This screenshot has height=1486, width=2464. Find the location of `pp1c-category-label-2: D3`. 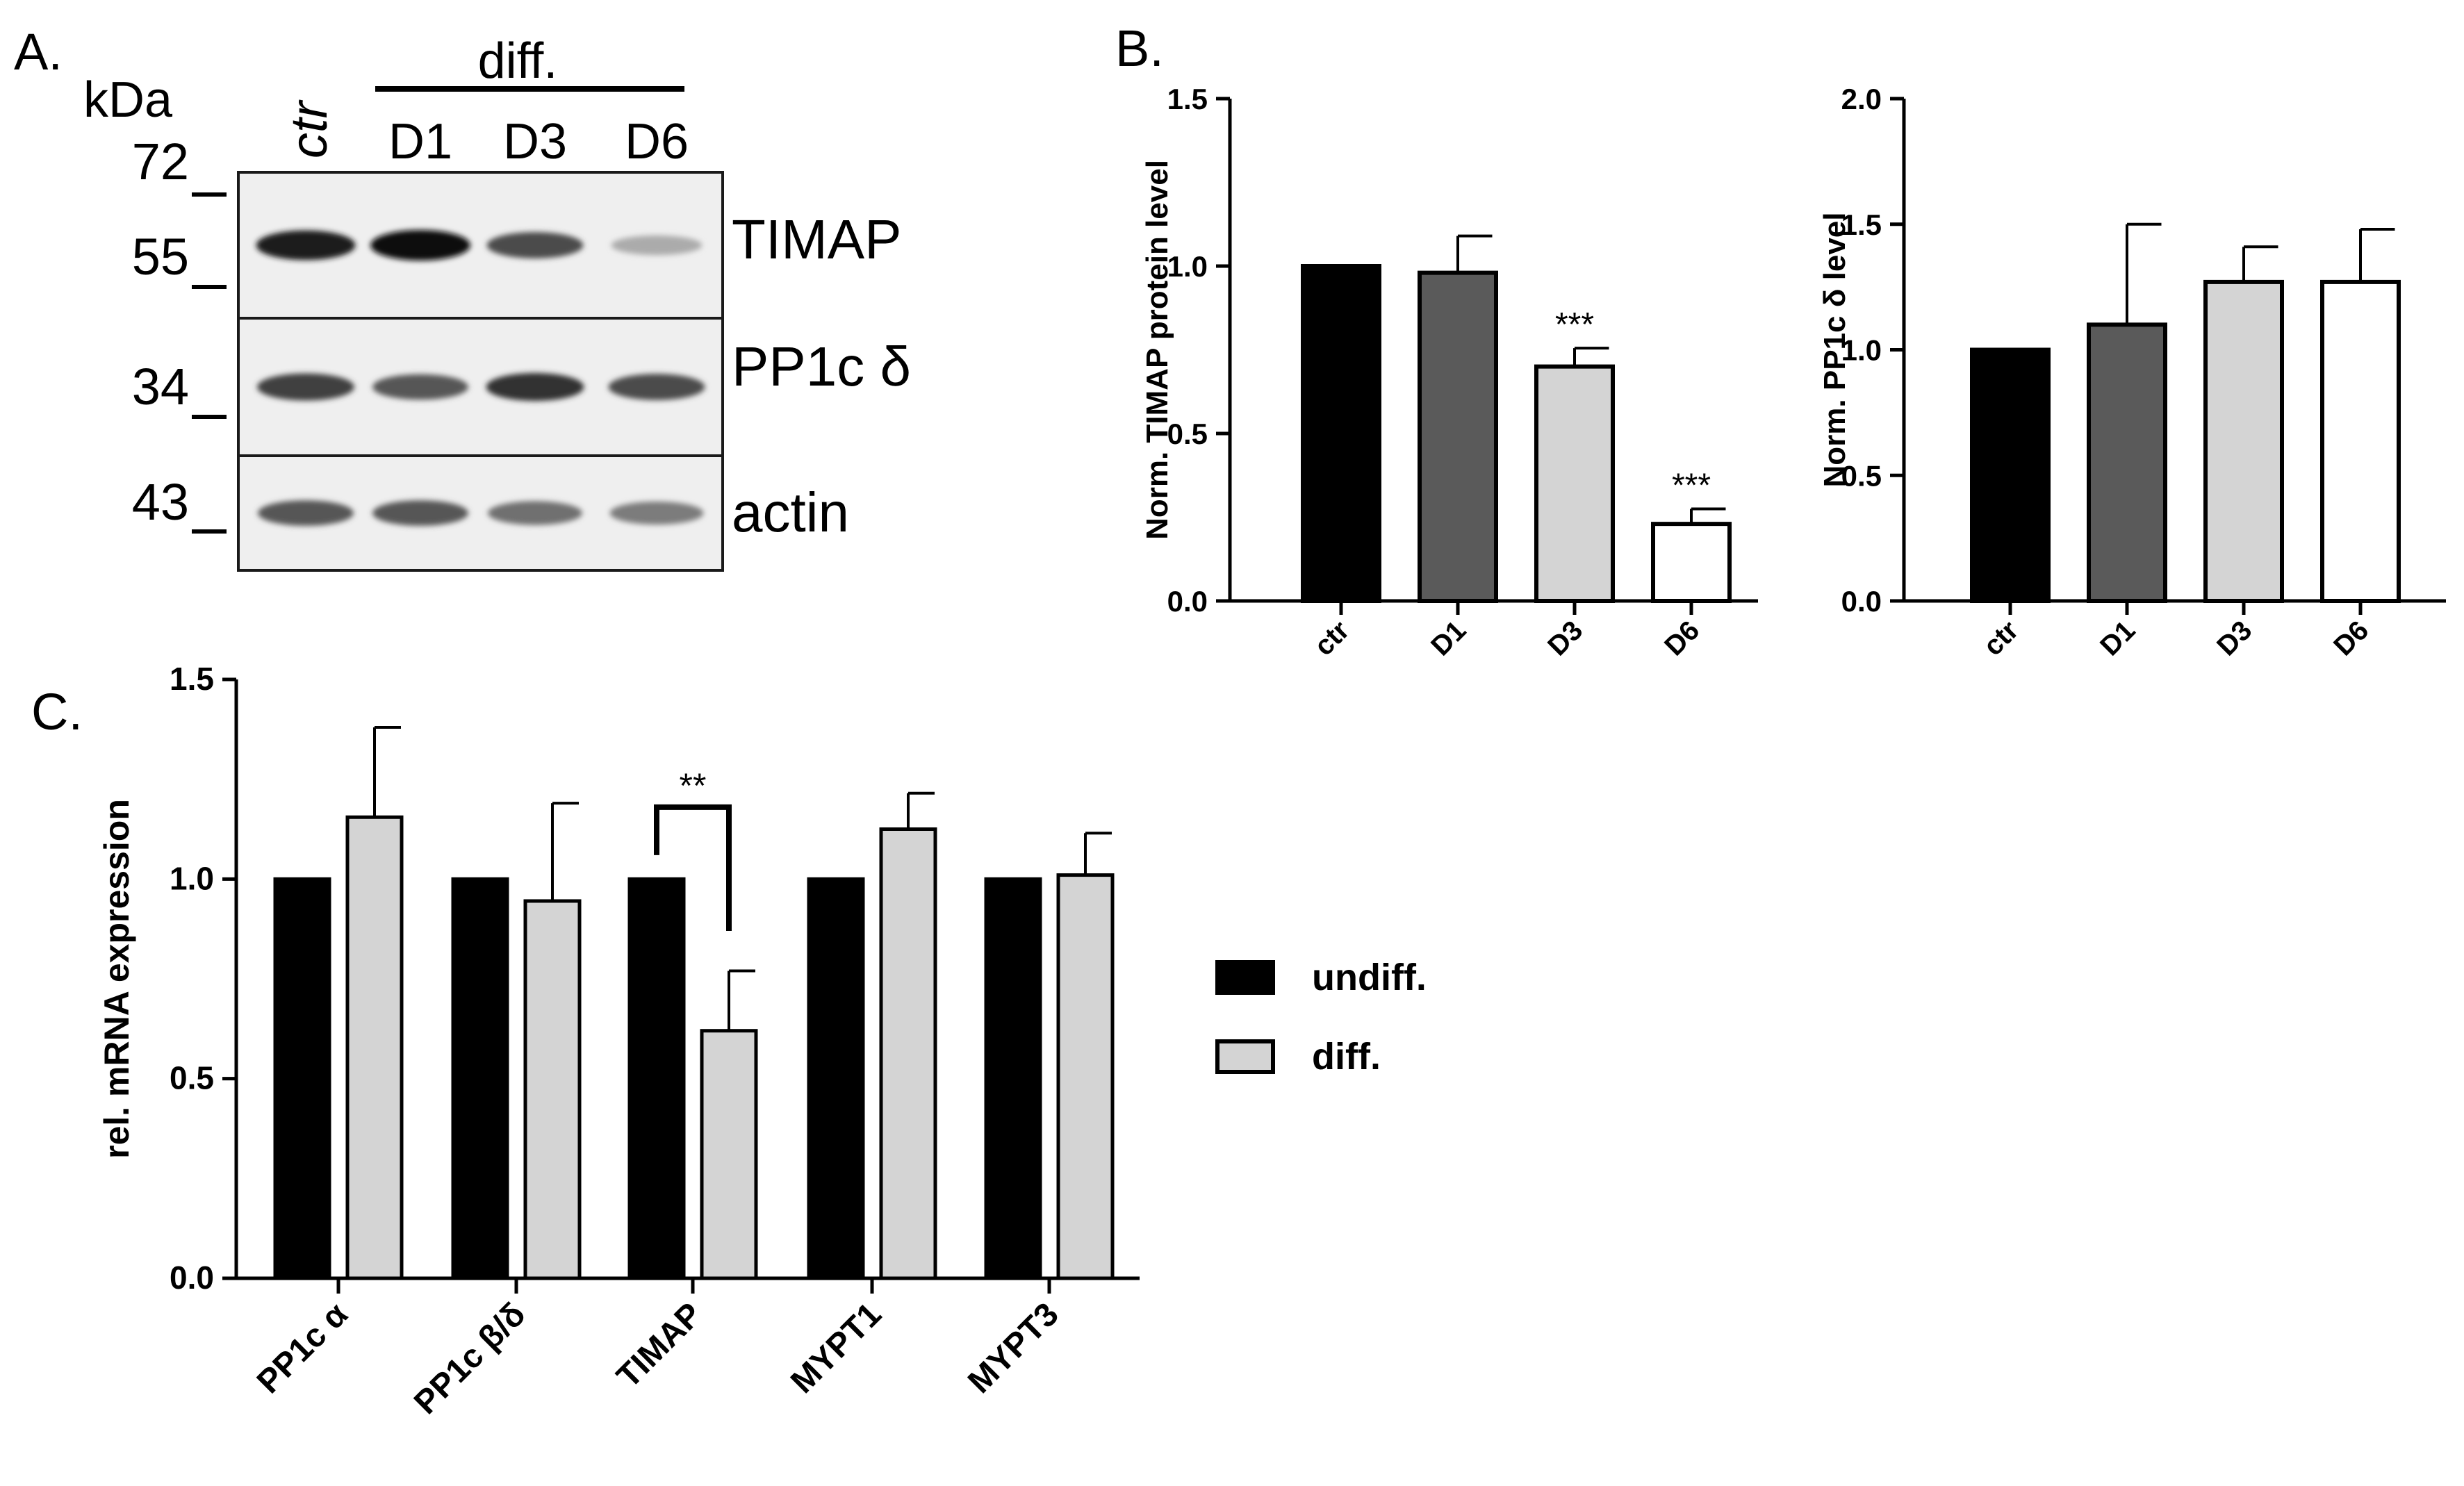

pp1c-category-label-2: D3 is located at coordinates (2234, 638).